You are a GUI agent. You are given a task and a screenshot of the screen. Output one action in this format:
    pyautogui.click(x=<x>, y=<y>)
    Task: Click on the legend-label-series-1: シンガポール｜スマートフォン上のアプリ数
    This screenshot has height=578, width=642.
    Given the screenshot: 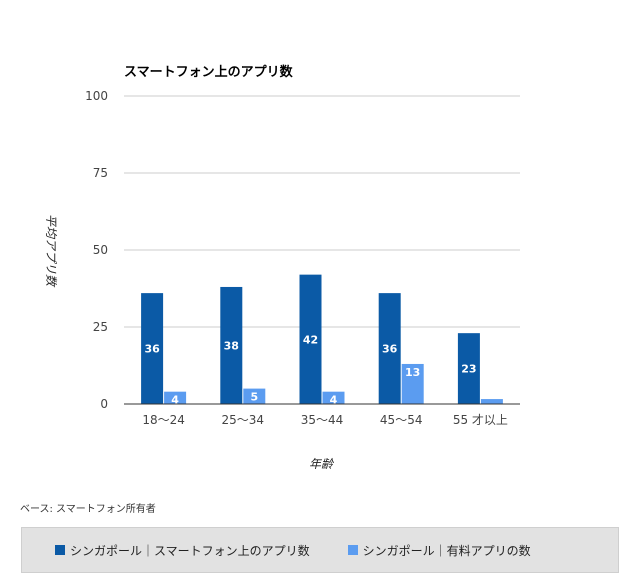 What is the action you would take?
    pyautogui.click(x=190, y=550)
    